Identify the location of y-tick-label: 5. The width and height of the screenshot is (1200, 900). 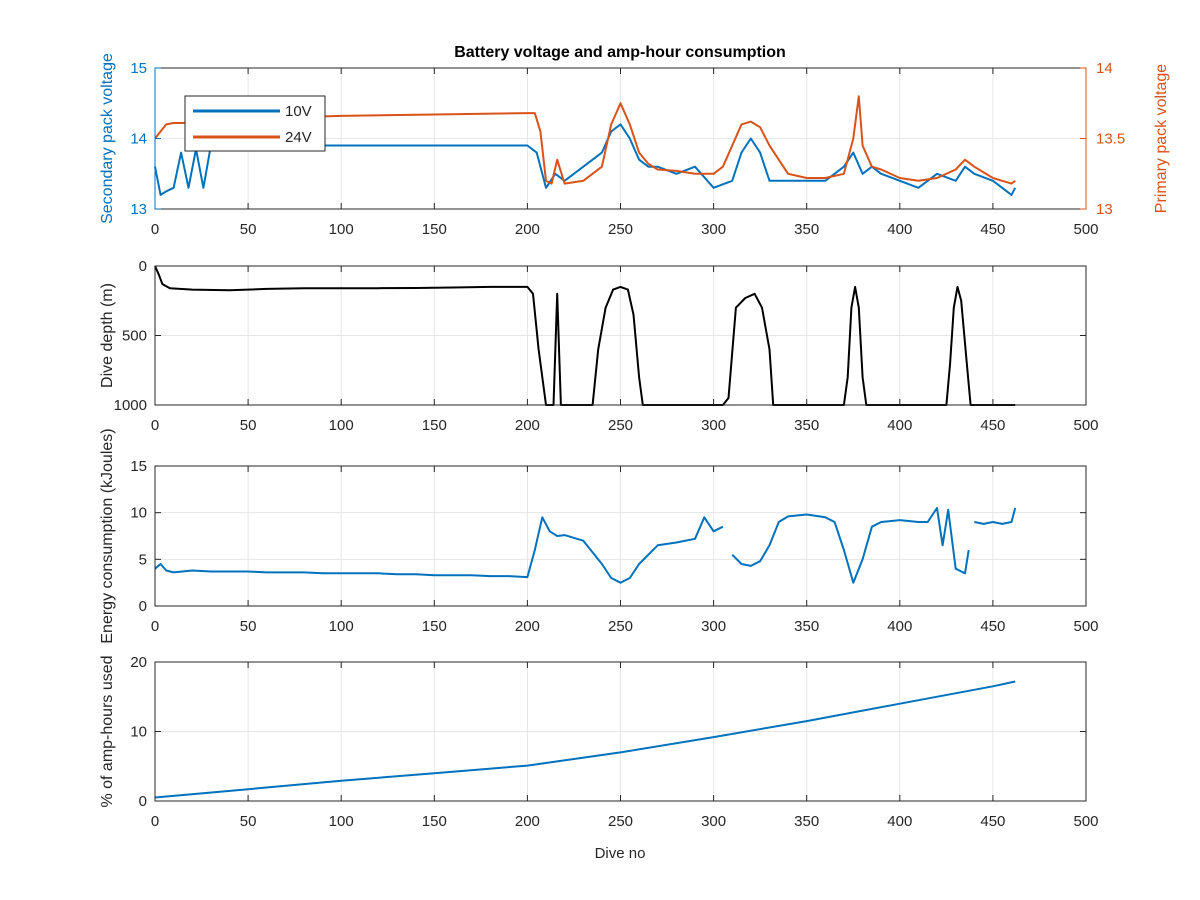
(143, 559).